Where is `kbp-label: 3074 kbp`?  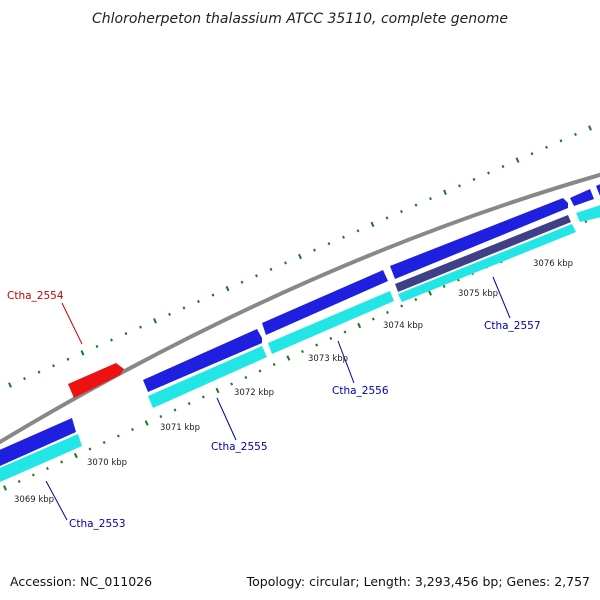
kbp-label: 3074 kbp is located at coordinates (403, 326).